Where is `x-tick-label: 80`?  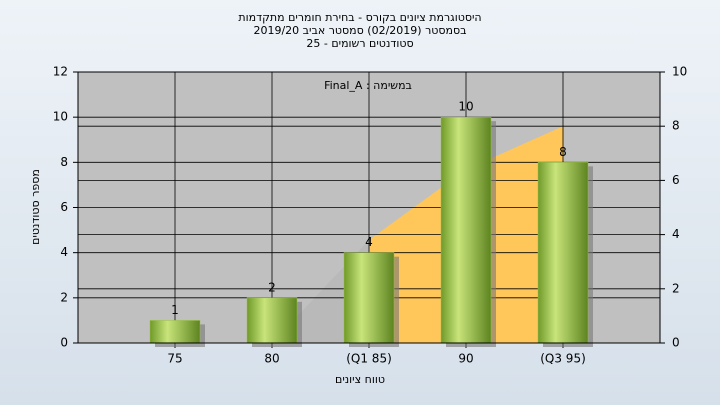
x-tick-label: 80 is located at coordinates (271, 359).